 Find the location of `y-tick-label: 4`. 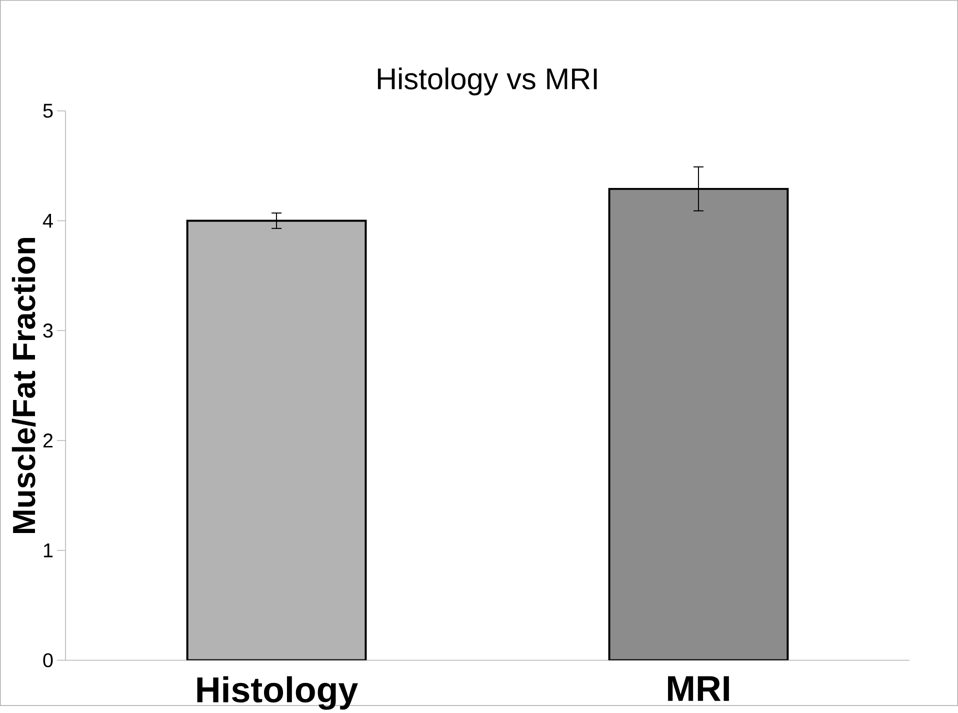

y-tick-label: 4 is located at coordinates (47, 221).